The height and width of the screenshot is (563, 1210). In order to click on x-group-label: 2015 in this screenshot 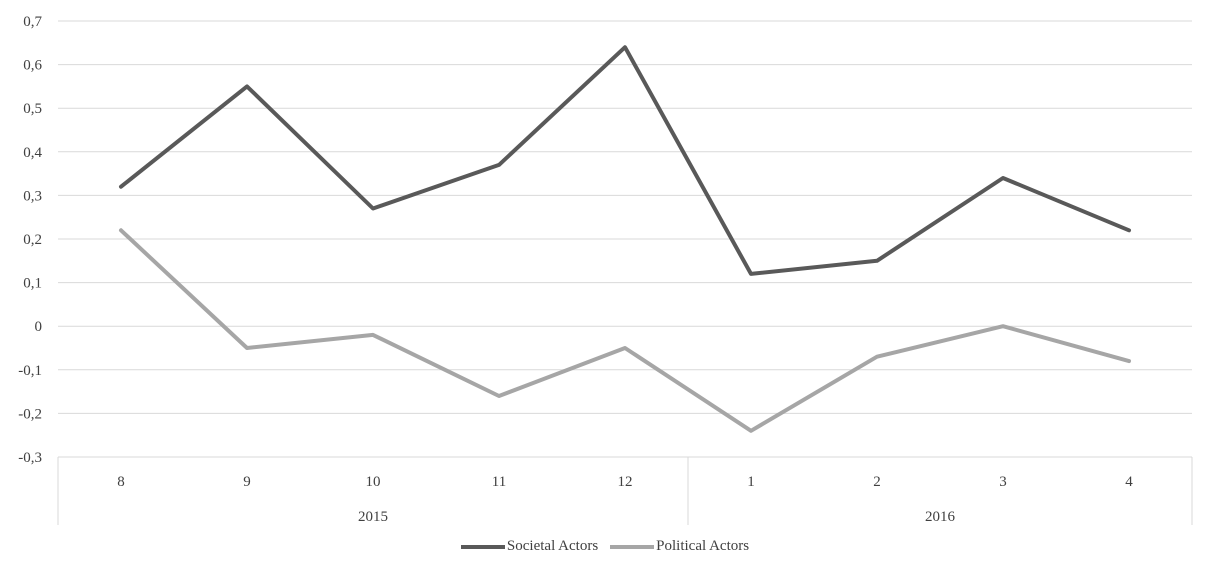, I will do `click(373, 517)`.